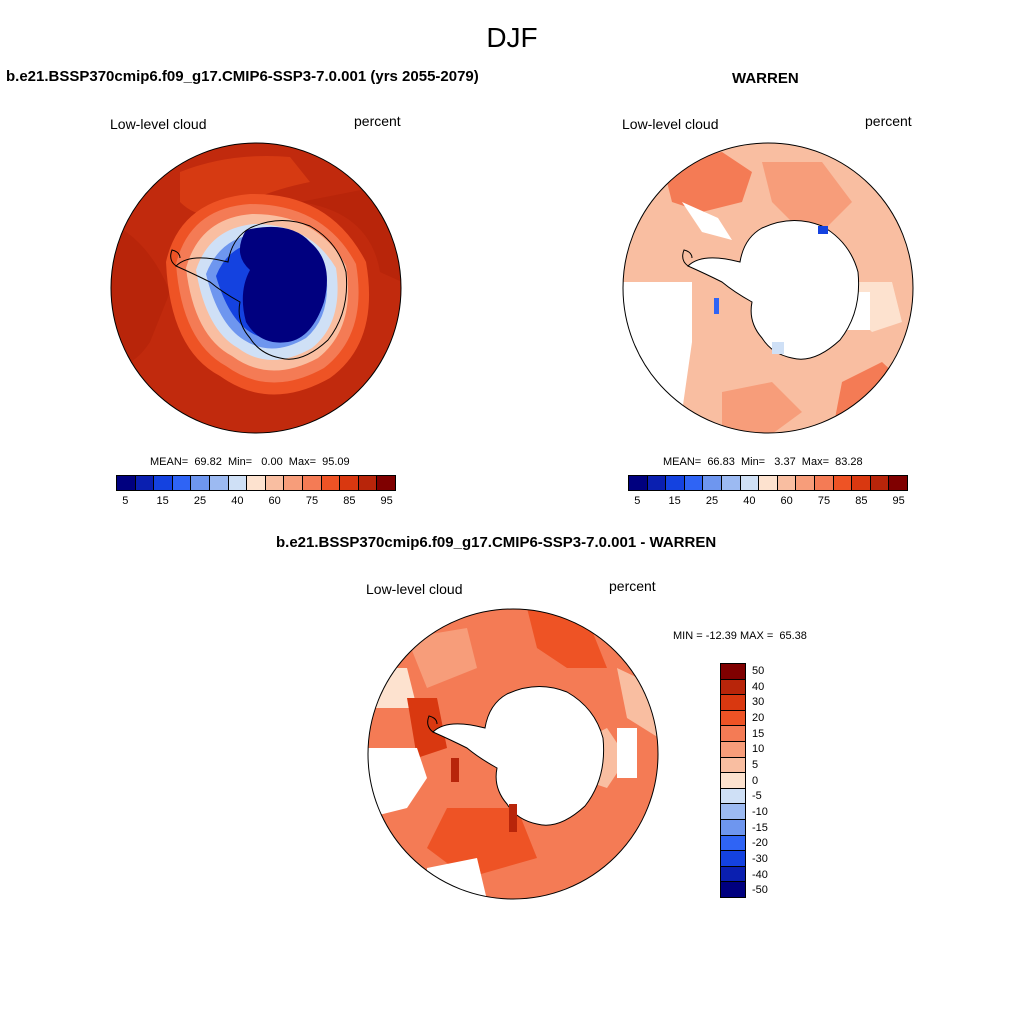 Image resolution: width=1024 pixels, height=1024 pixels. I want to click on diff-colorbar, so click(733, 780).